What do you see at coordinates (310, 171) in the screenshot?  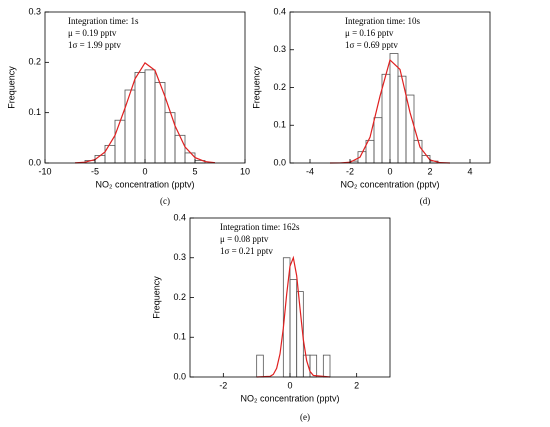 I see `x-tick-label: -4` at bounding box center [310, 171].